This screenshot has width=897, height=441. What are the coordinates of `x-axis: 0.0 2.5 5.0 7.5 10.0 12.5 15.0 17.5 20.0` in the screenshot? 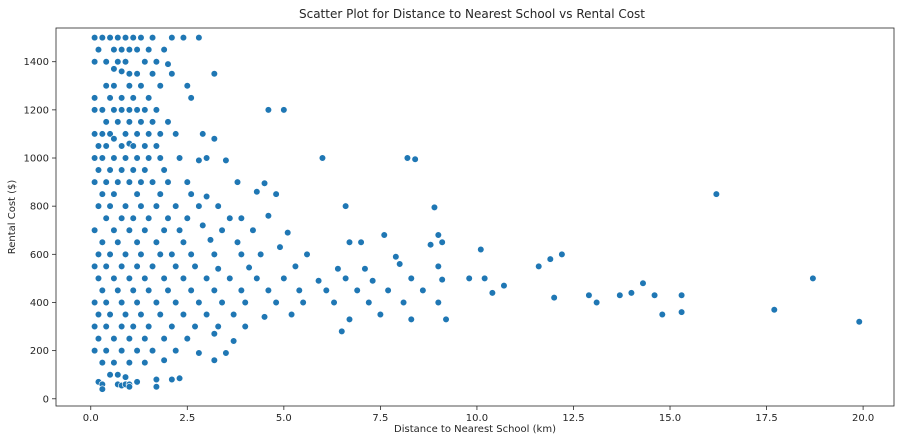 It's located at (478, 415).